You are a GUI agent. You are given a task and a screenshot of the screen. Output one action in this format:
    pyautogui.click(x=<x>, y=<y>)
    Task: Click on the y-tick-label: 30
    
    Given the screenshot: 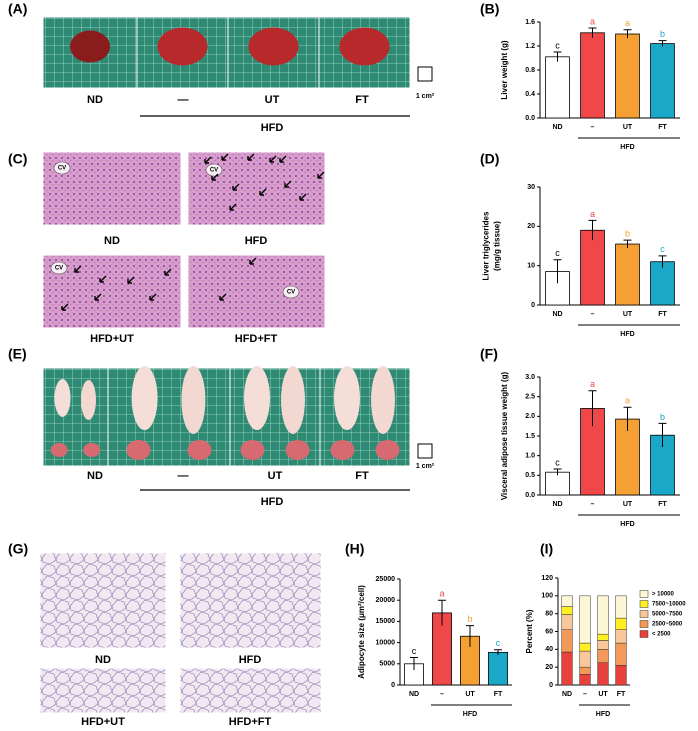 What is the action you would take?
    pyautogui.click(x=531, y=187)
    